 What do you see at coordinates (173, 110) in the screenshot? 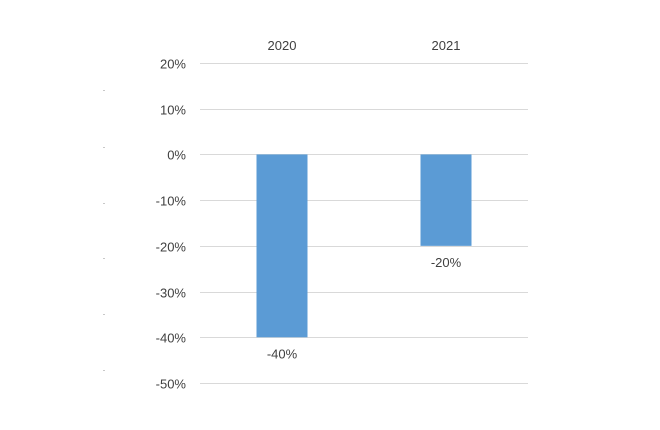
I see `y-tick-label: 10%` at bounding box center [173, 110].